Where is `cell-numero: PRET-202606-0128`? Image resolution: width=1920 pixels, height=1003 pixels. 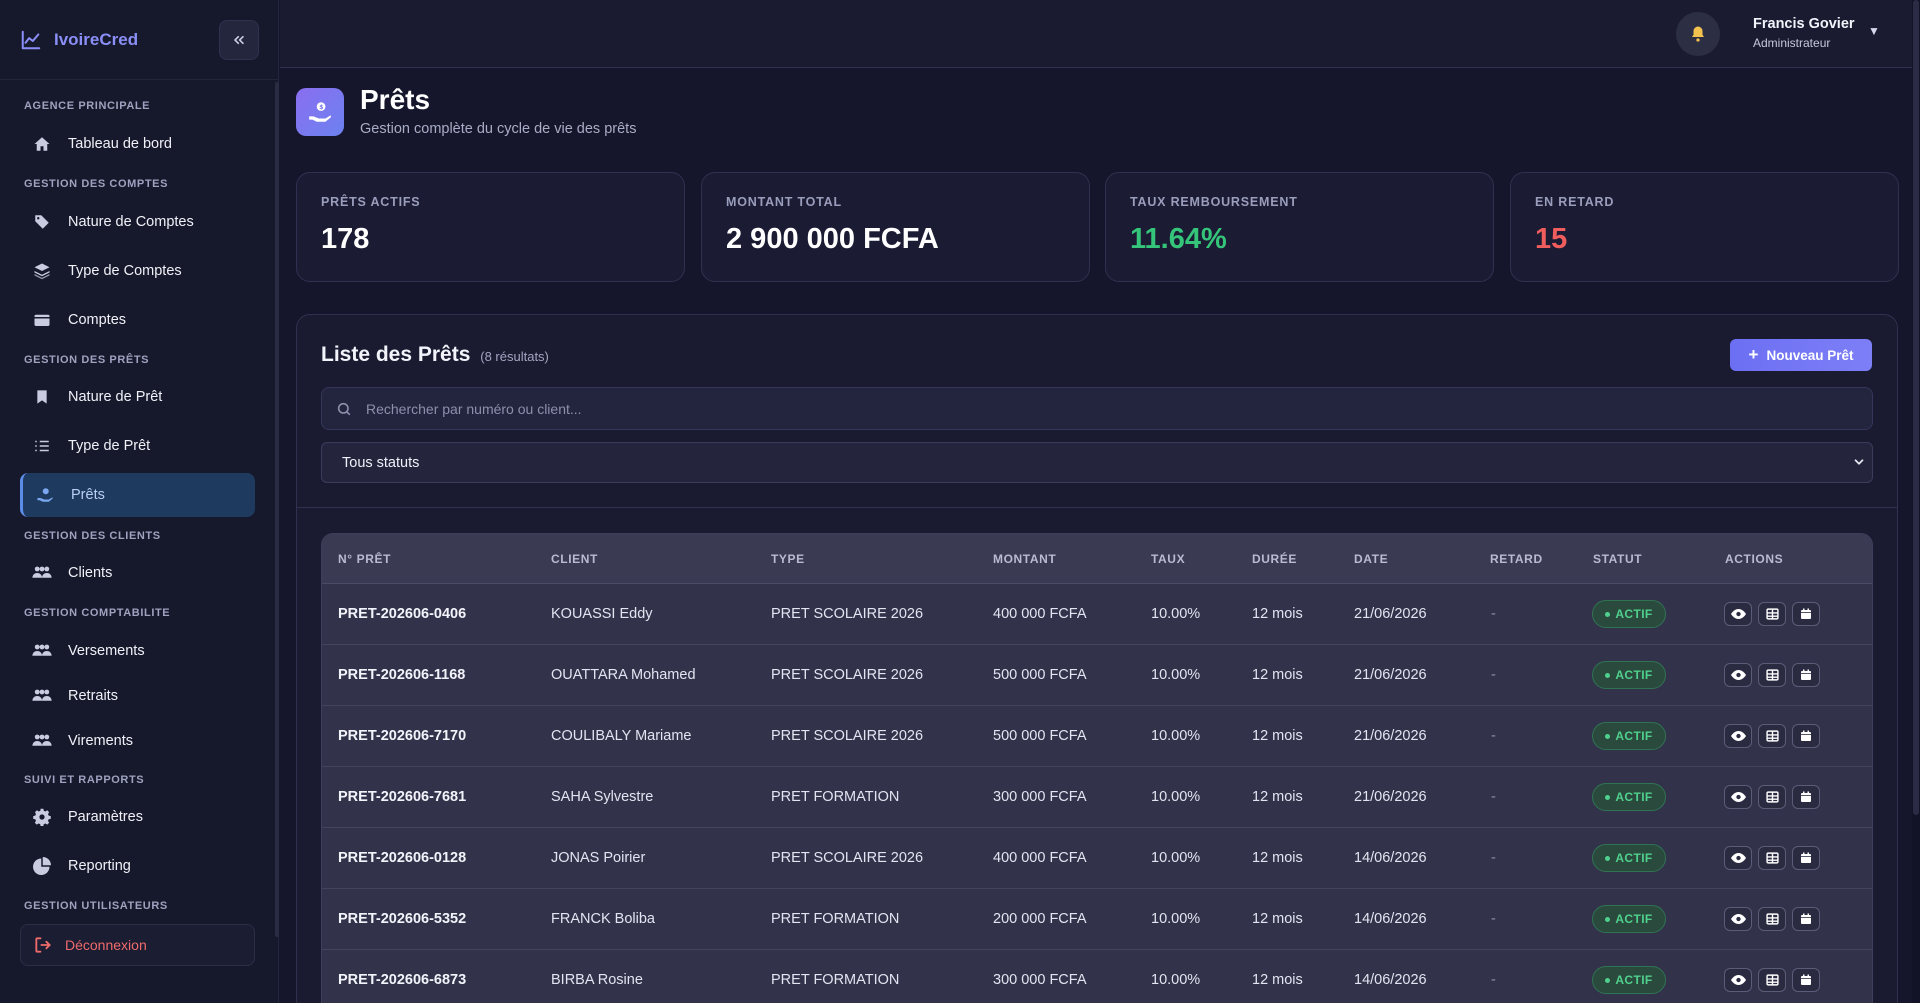 cell-numero: PRET-202606-0128 is located at coordinates (402, 858).